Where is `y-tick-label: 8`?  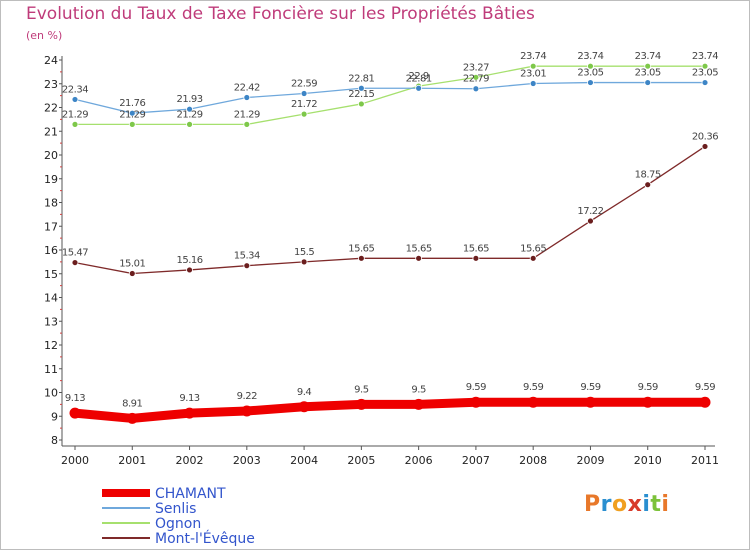
y-tick-label: 8 is located at coordinates (54, 440).